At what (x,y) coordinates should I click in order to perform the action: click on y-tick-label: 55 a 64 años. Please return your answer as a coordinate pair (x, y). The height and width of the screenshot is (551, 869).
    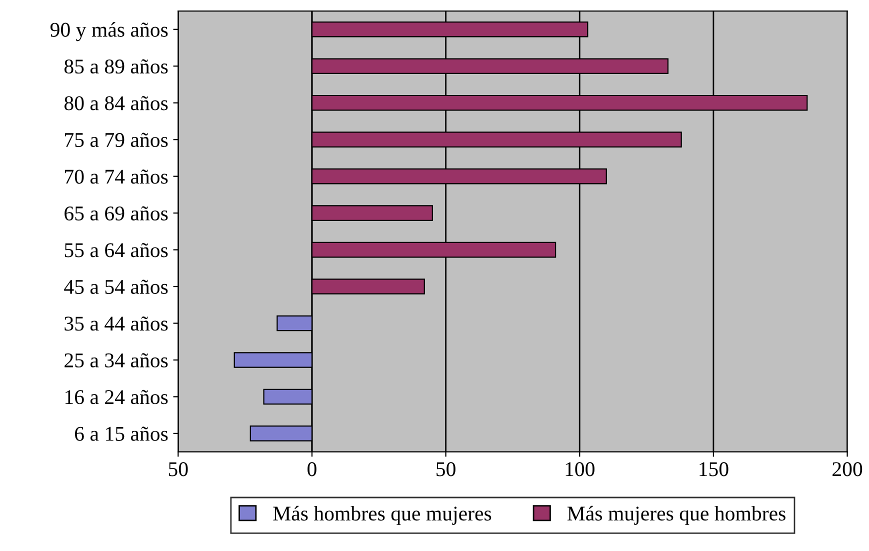
    Looking at the image, I should click on (116, 250).